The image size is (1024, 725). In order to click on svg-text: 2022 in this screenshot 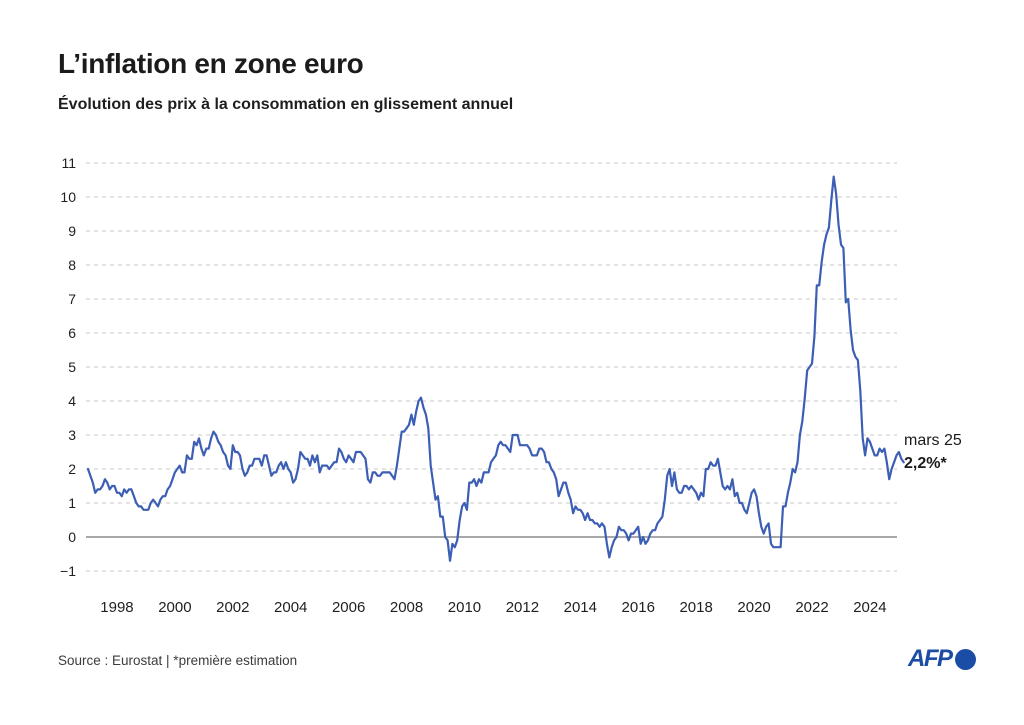, I will do `click(811, 607)`.